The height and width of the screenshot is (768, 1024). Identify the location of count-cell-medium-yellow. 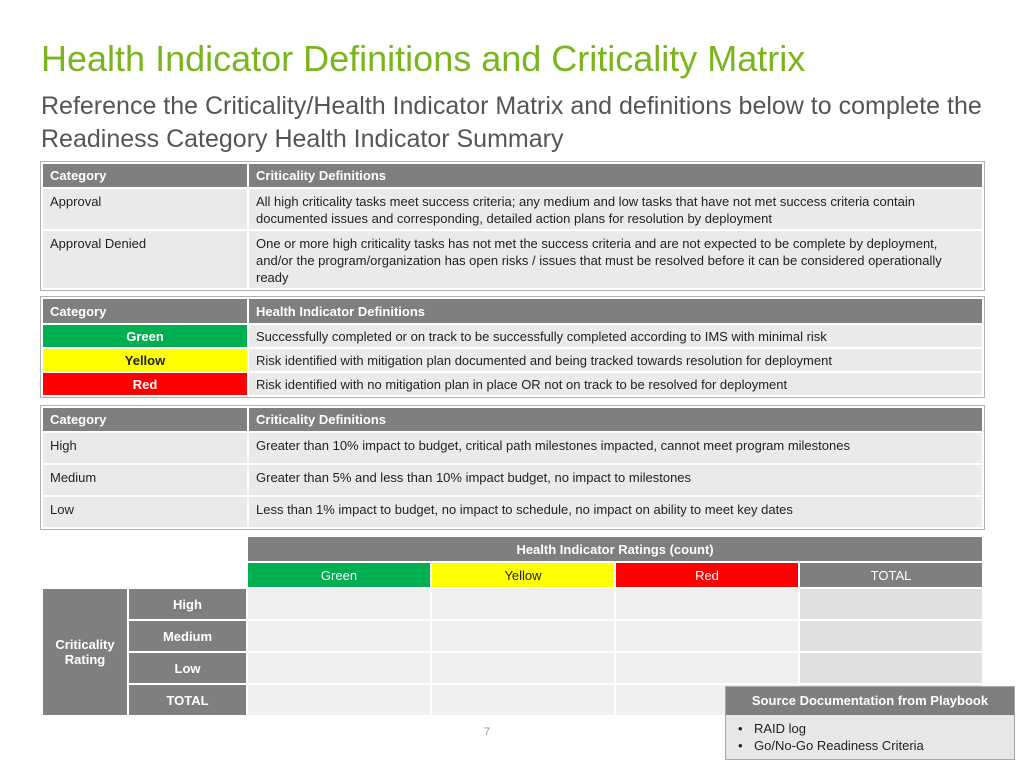
(523, 636).